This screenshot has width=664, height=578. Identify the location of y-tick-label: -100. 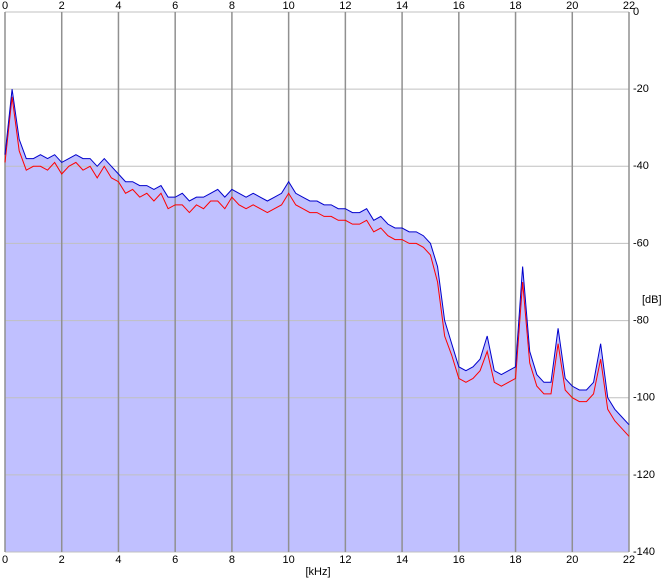
(644, 398).